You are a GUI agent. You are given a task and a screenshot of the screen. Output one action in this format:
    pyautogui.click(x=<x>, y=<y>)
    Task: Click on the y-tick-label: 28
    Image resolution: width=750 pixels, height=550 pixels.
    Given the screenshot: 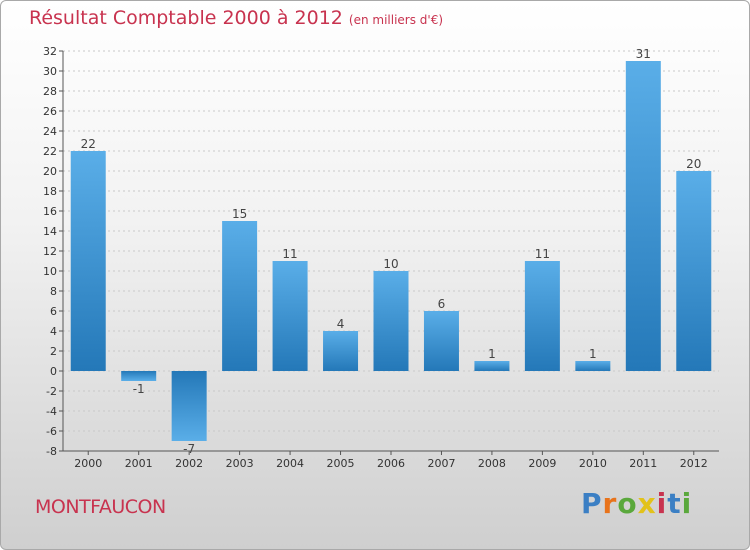 What is the action you would take?
    pyautogui.click(x=50, y=91)
    